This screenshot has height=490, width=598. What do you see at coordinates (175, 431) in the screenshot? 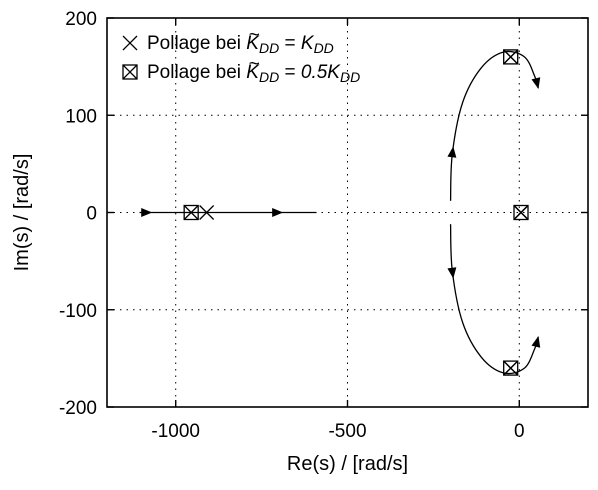
I see `x-tick-label: -1000` at bounding box center [175, 431].